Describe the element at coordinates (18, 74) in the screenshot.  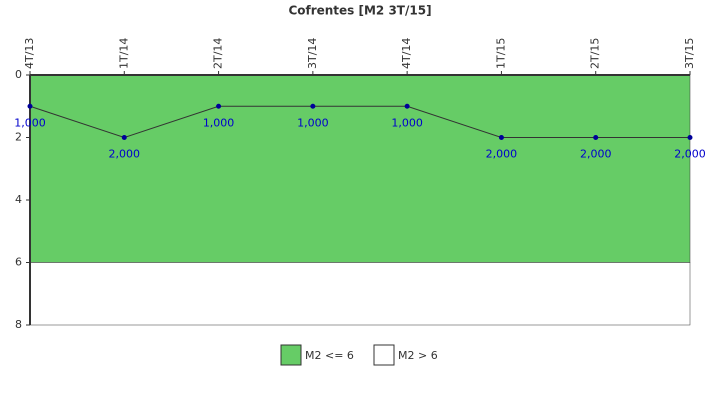
I see `y-tick-label: 0` at that location.